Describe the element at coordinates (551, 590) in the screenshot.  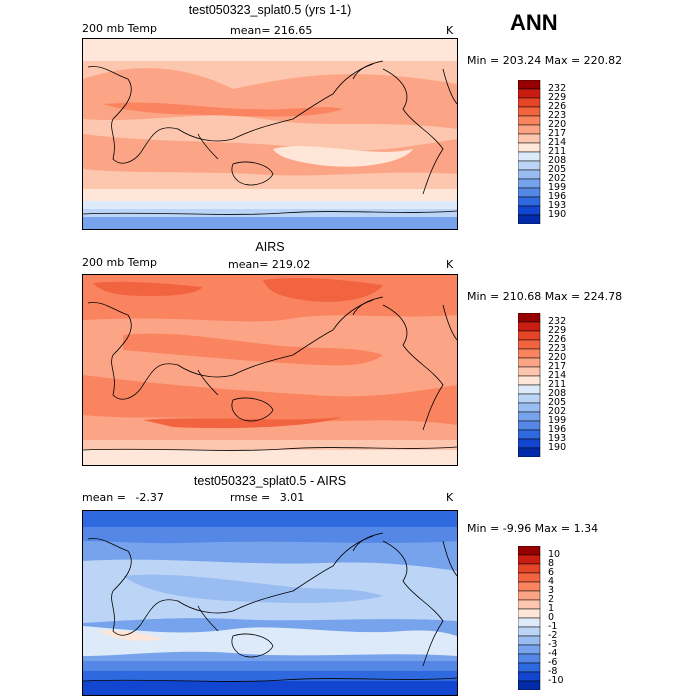
I see `colorbar-tick-label: 3` at that location.